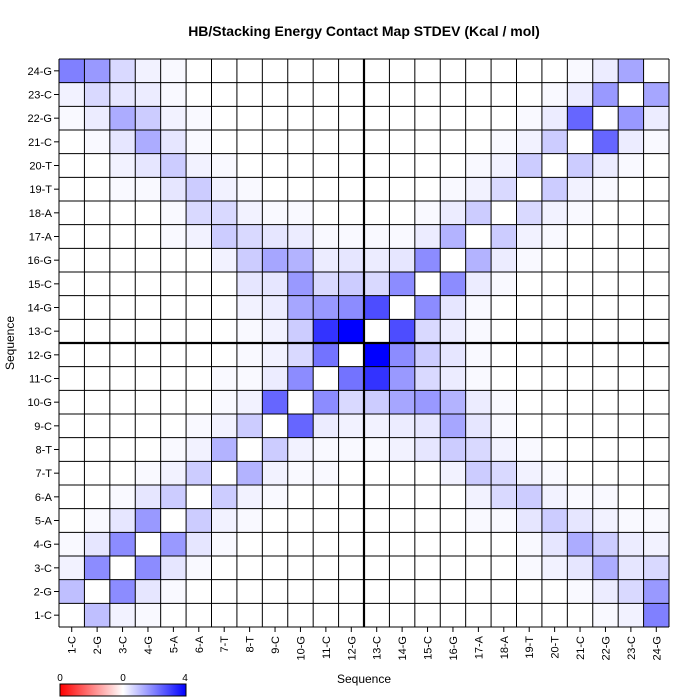  I want to click on color-scale-legend: 0 0 4, so click(122, 685).